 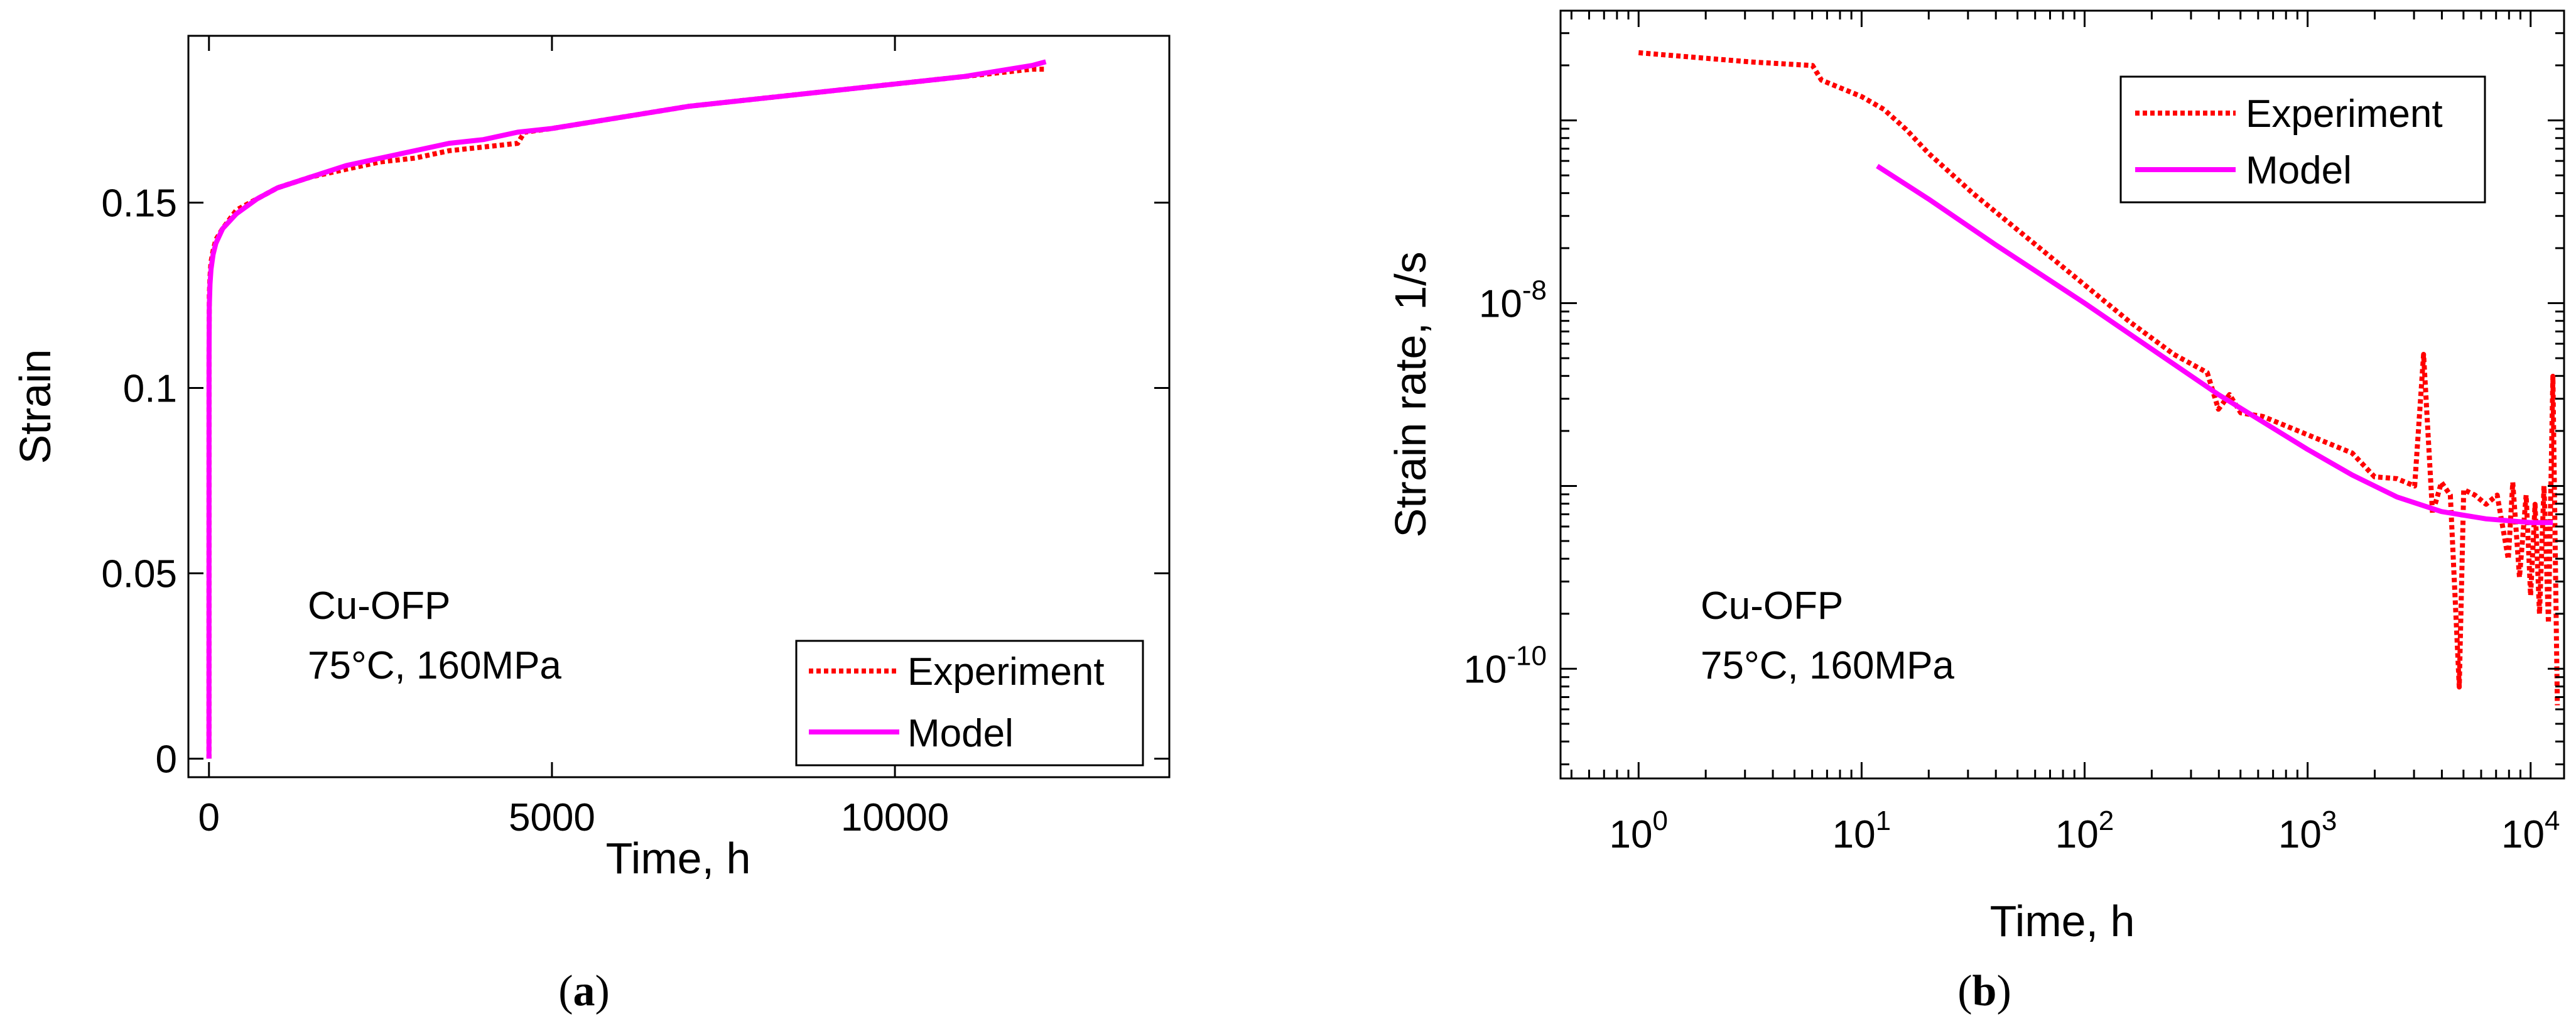 I want to click on chart-b-caption-letter: b, so click(x=1985, y=991).